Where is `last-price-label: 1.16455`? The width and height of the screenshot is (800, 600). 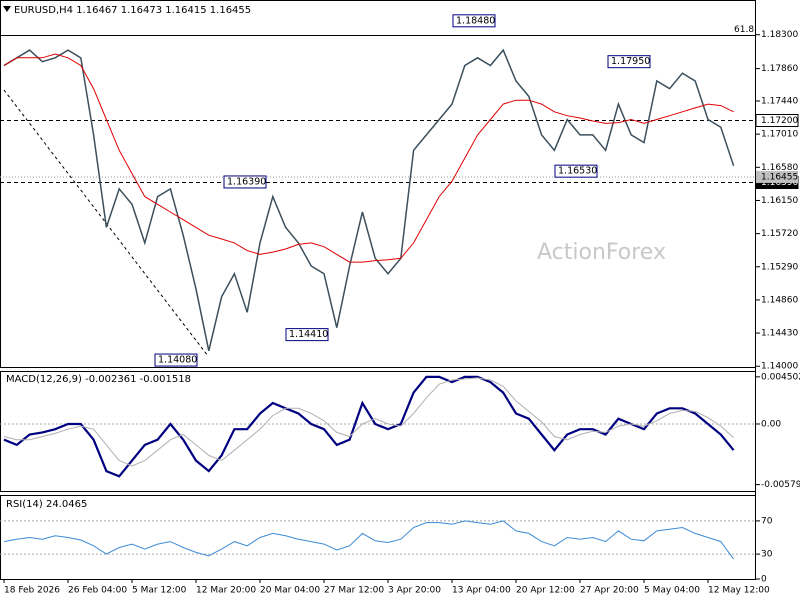
last-price-label: 1.16455 is located at coordinates (779, 177).